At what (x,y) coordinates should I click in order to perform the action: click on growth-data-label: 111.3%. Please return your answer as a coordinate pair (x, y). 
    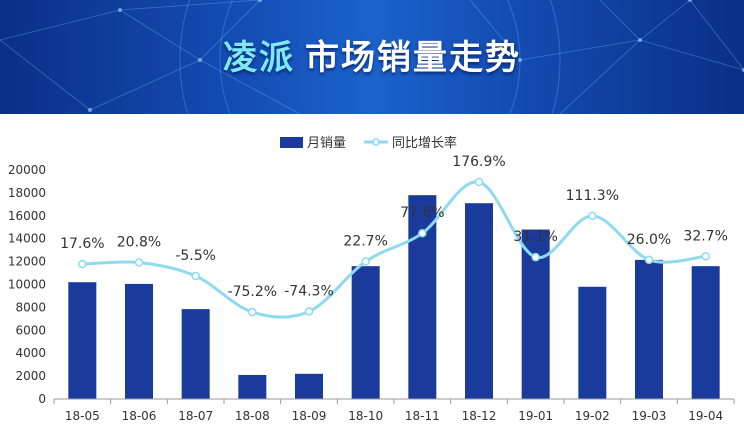
    Looking at the image, I should click on (592, 196).